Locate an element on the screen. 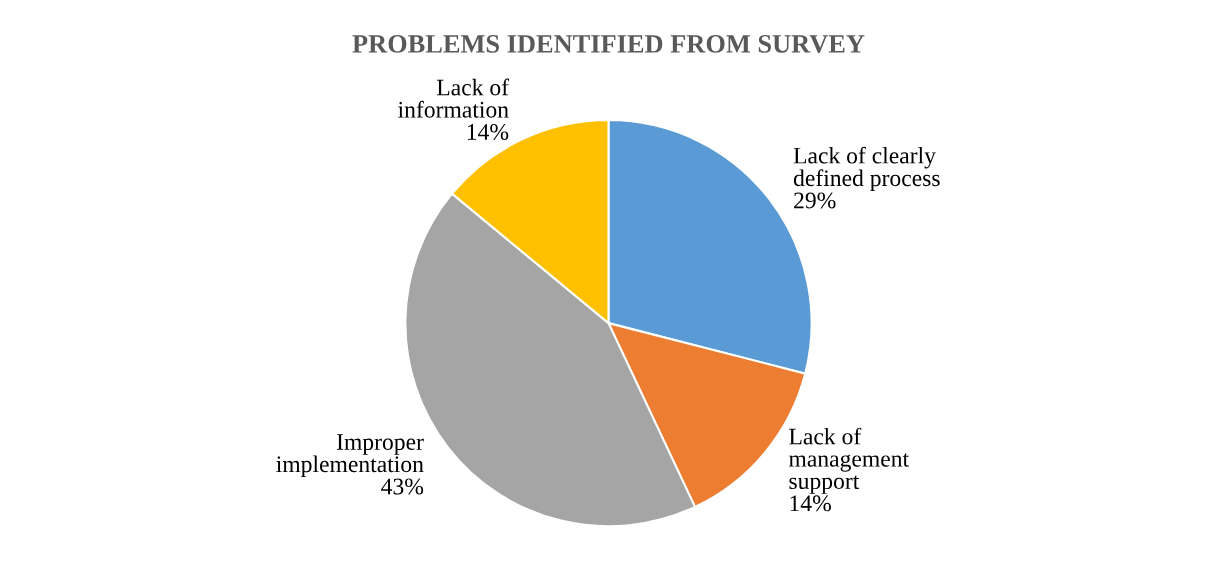  chart-title: PROBLEMS IDENTIFIED FROM SURVEY is located at coordinates (608, 44).